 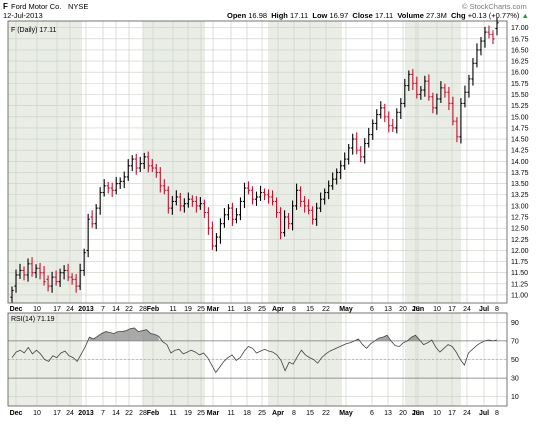 I want to click on rsi-x-tick: 8, so click(x=497, y=413).